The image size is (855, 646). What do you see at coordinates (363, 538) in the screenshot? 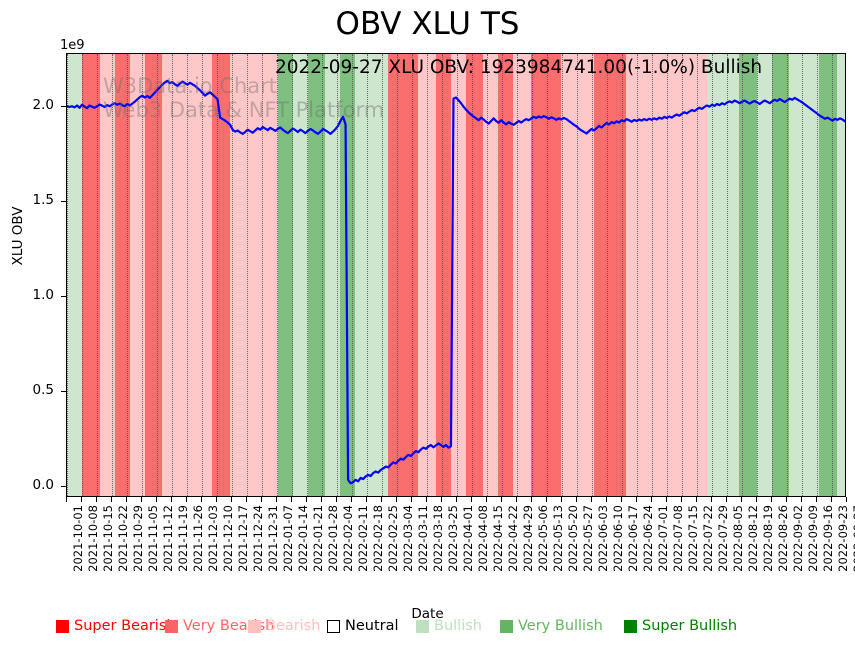
I see `x-tick-label: 2022-02-11` at bounding box center [363, 538].